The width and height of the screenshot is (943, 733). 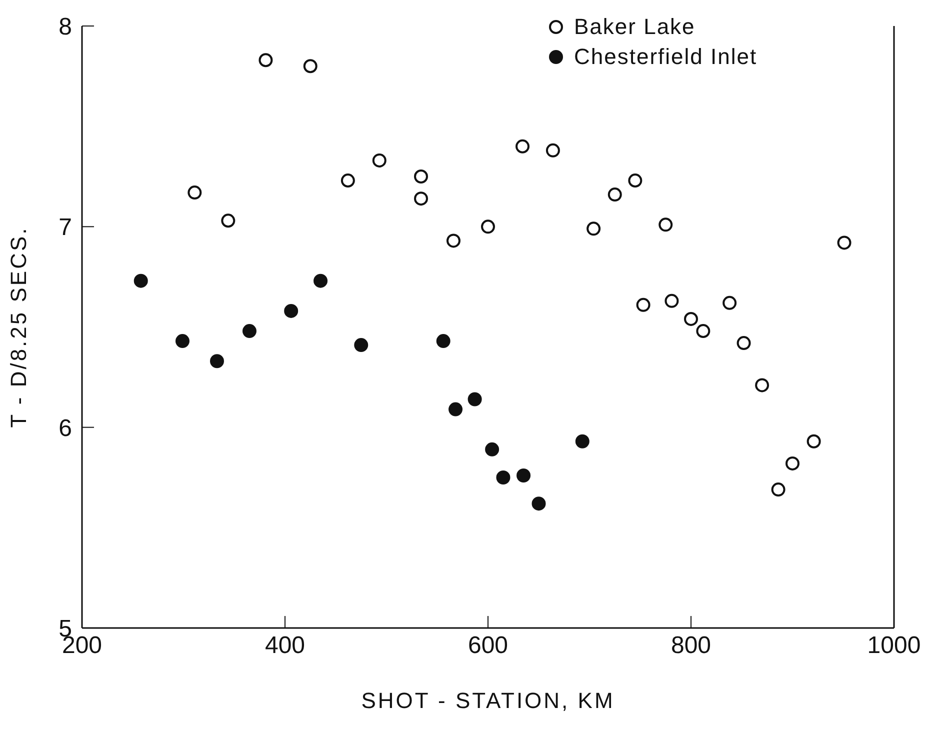 What do you see at coordinates (65, 27) in the screenshot?
I see `y-tick-label: 8` at bounding box center [65, 27].